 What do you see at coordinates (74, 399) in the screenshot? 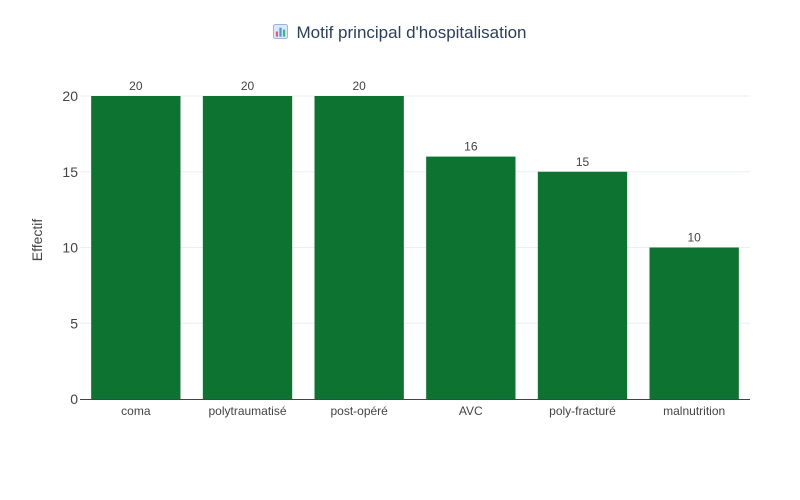
I see `y-tick-label: 0` at bounding box center [74, 399].